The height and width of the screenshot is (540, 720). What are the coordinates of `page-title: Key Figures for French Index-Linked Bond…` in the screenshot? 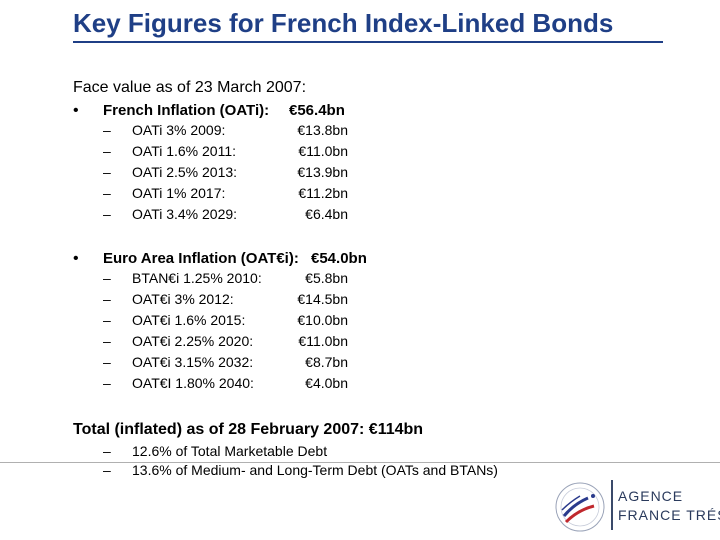 It's located at (343, 23).